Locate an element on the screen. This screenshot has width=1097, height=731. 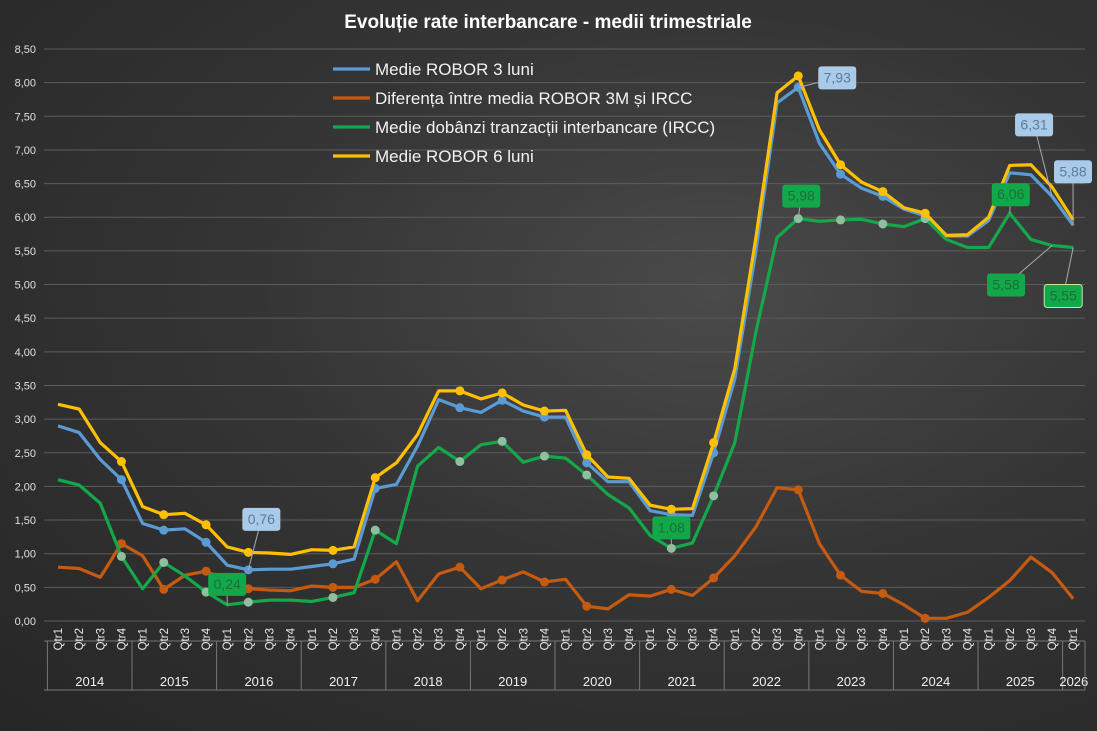
legend-label: Medie ROBOR 3 luni is located at coordinates (454, 69).